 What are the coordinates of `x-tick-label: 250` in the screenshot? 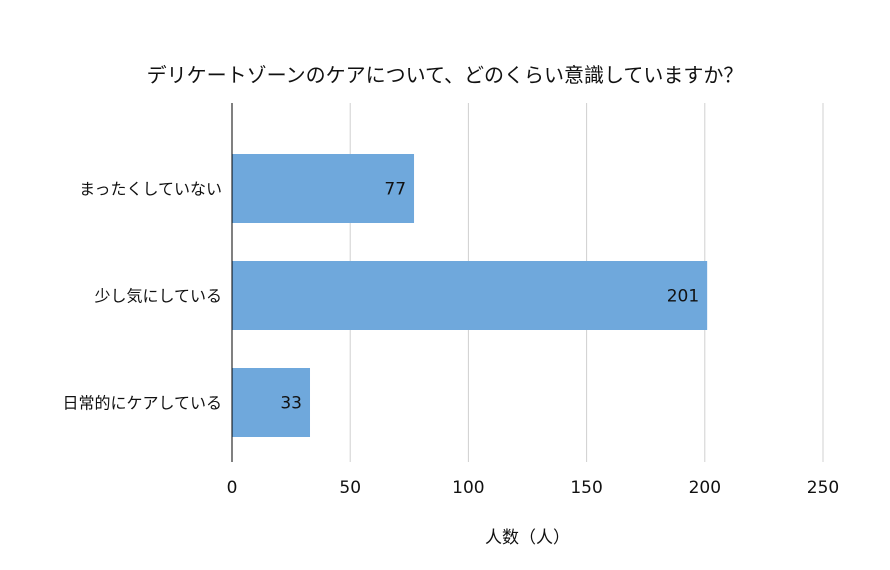 It's located at (823, 488).